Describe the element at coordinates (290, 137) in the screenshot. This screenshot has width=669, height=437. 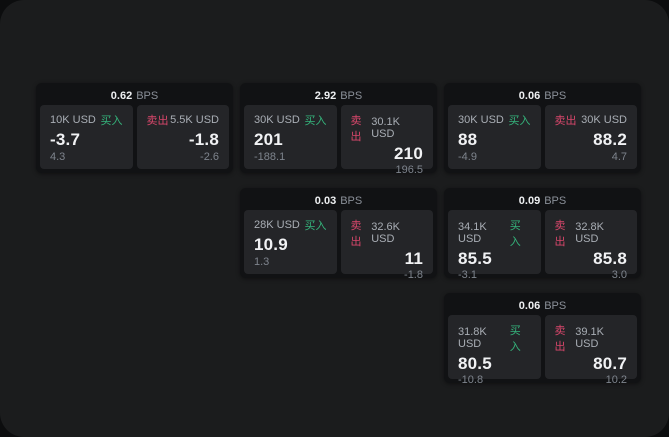
I see `buy-panel: 30K USD 买入 201 -188.1` at that location.